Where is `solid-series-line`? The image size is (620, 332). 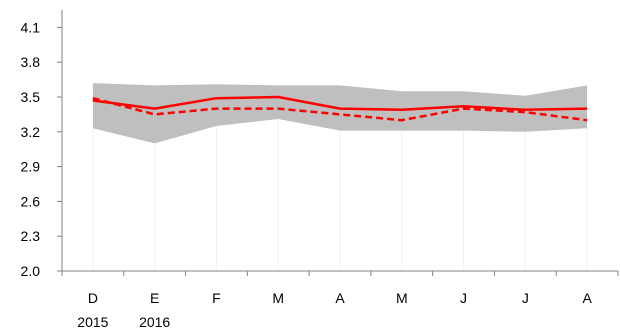
solid-series-line is located at coordinates (340, 103).